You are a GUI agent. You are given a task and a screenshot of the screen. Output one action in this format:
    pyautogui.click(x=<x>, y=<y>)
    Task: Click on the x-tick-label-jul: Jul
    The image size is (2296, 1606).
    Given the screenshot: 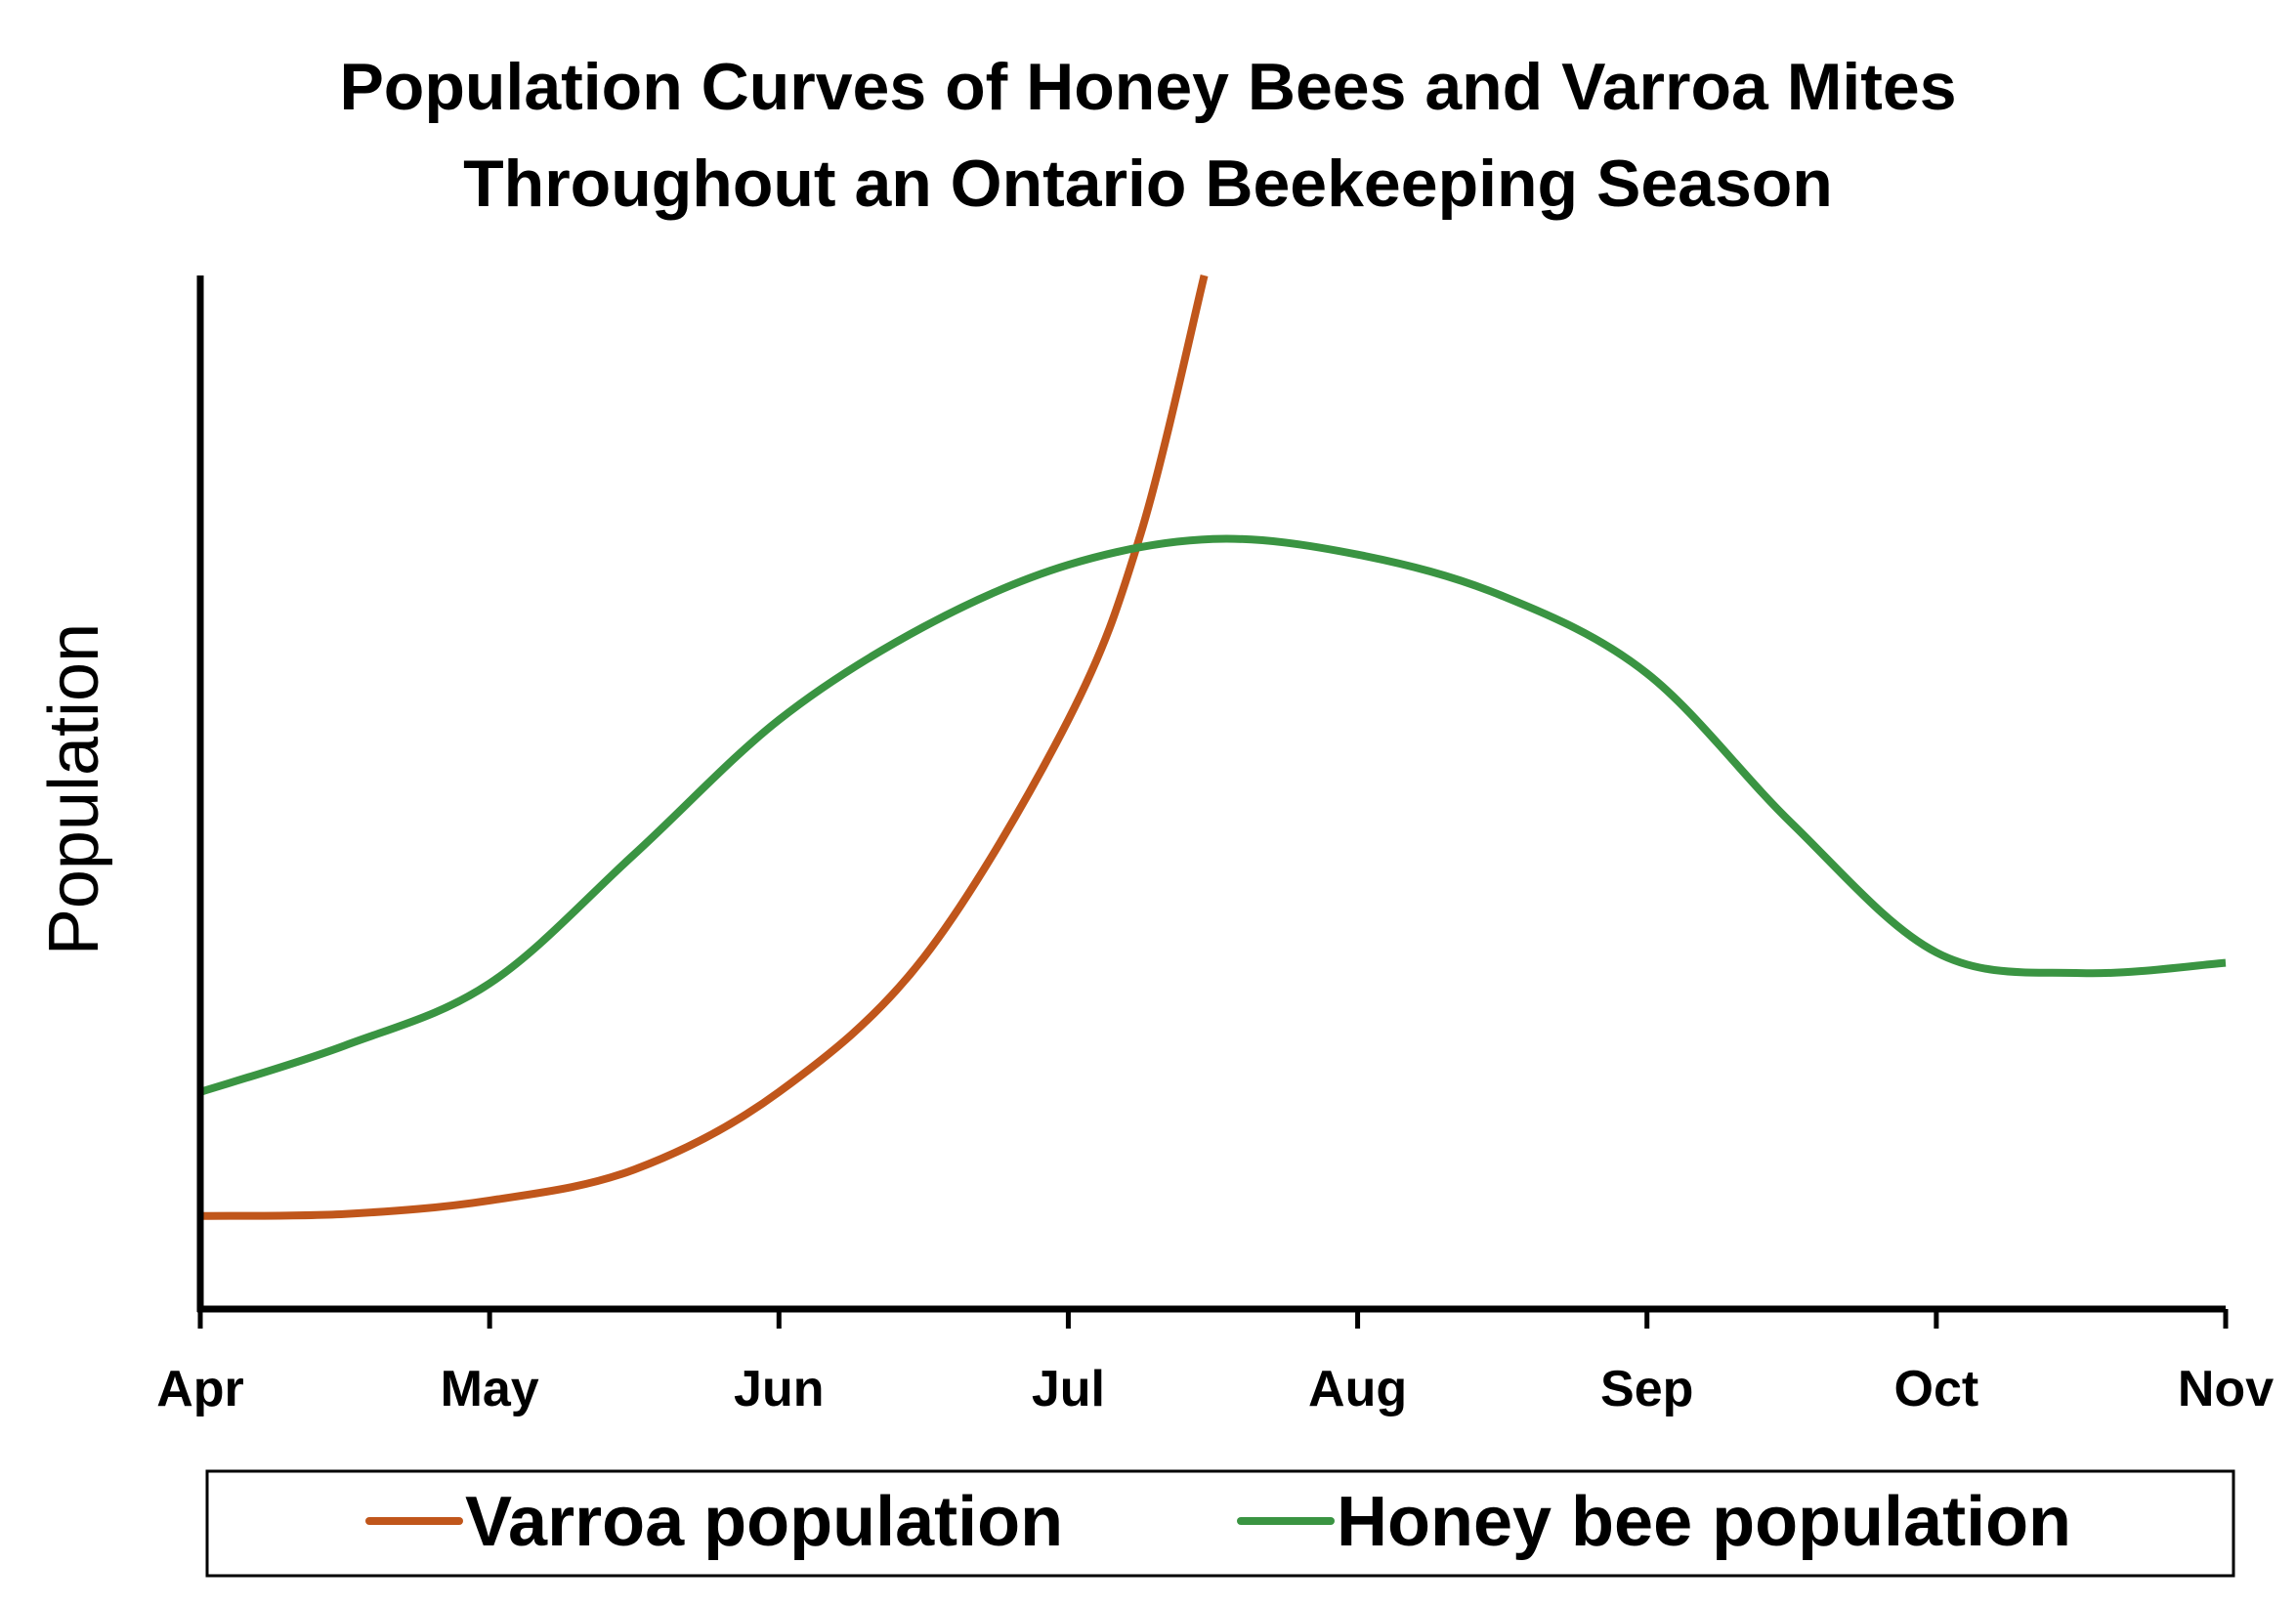 What is the action you would take?
    pyautogui.click(x=1069, y=1389)
    